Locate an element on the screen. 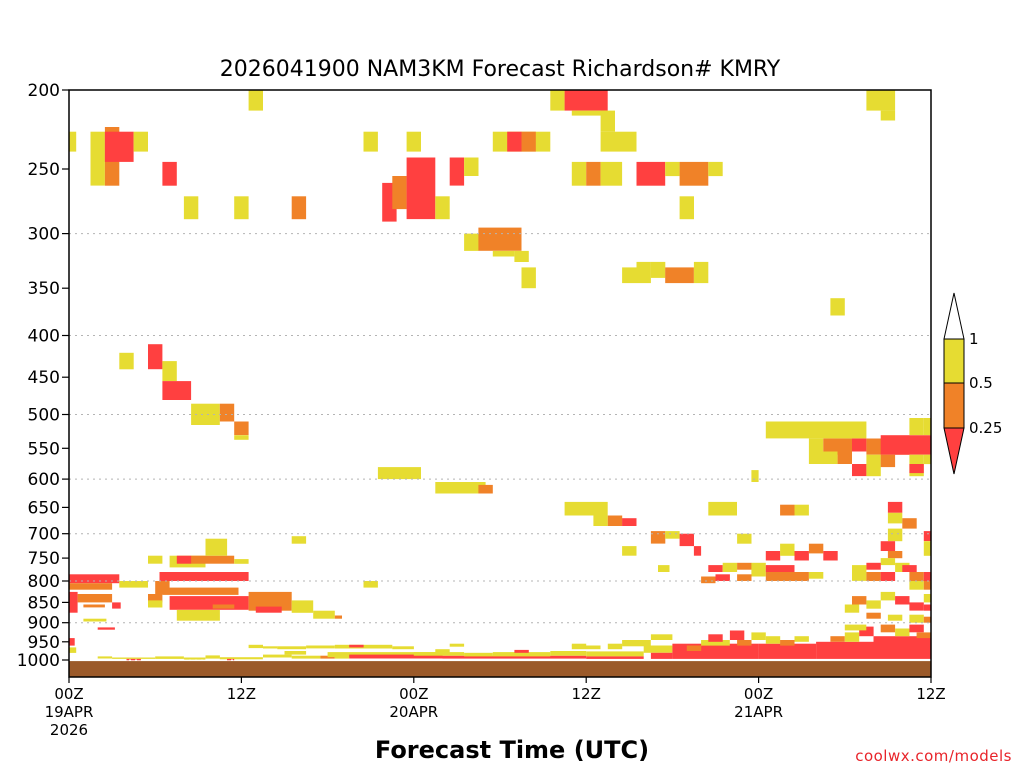  x-tick-label: 19APR is located at coordinates (69, 712).